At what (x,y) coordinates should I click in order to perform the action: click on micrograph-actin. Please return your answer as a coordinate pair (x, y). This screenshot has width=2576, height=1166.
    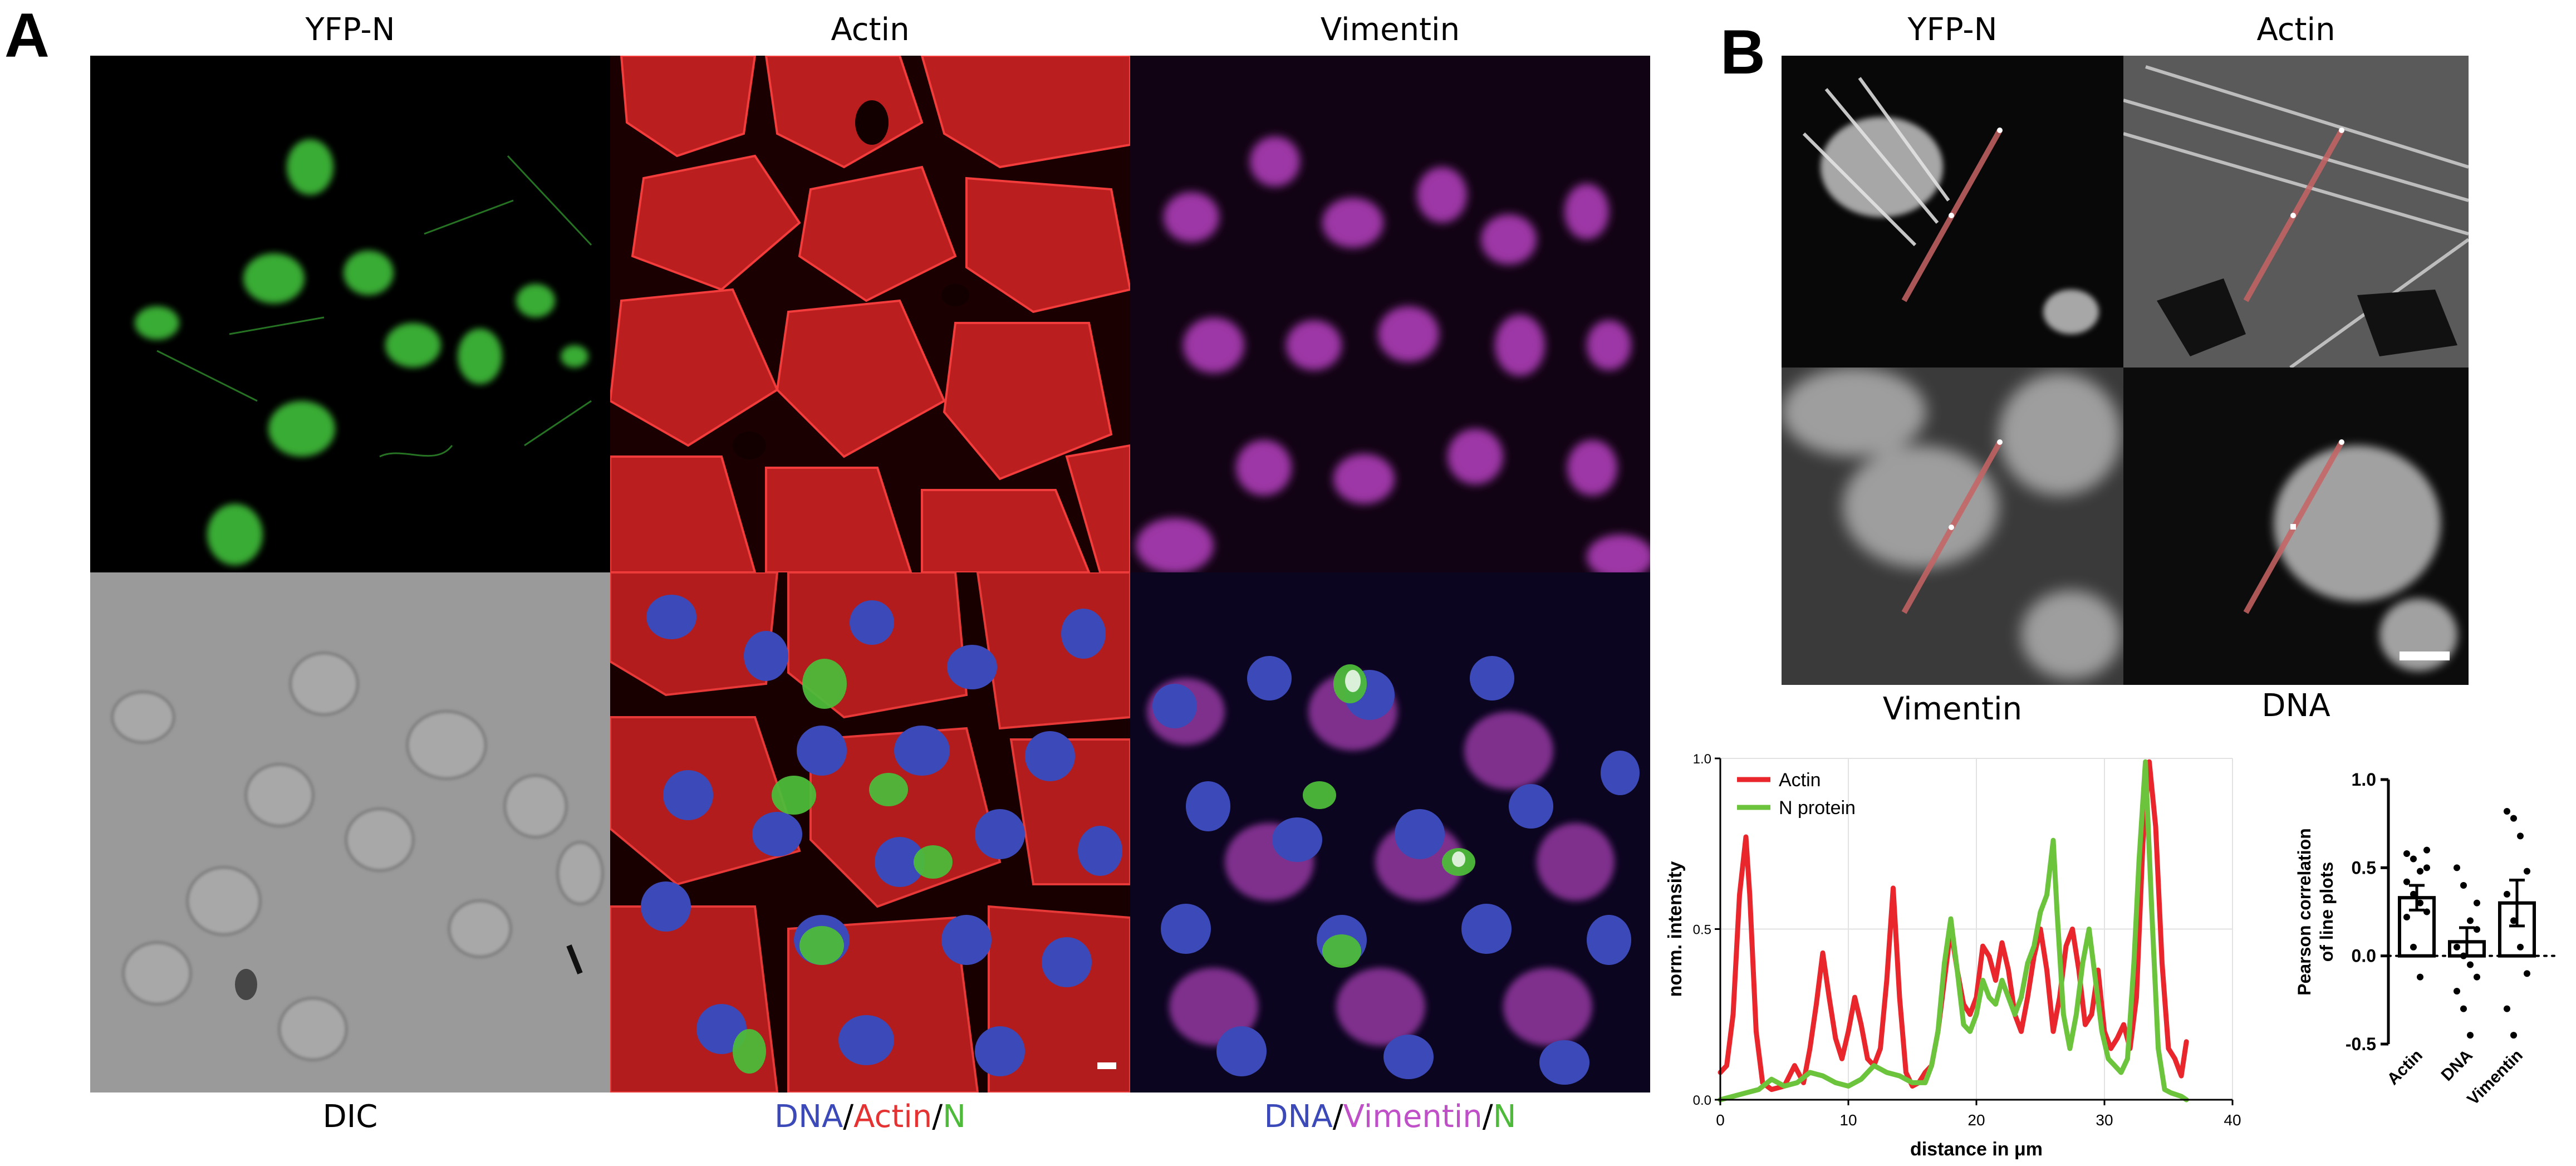
    Looking at the image, I should click on (870, 314).